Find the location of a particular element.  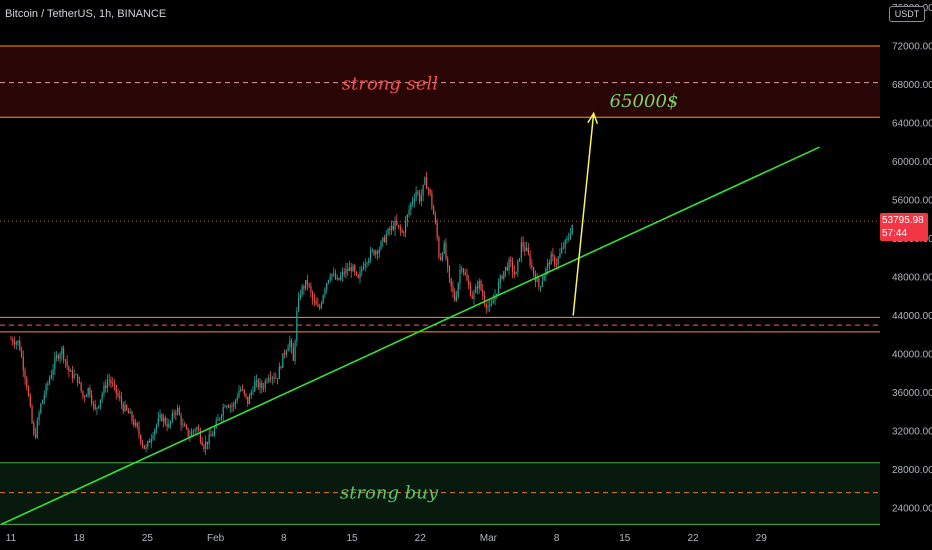

strong-buy-annotation: strong buy is located at coordinates (389, 493).